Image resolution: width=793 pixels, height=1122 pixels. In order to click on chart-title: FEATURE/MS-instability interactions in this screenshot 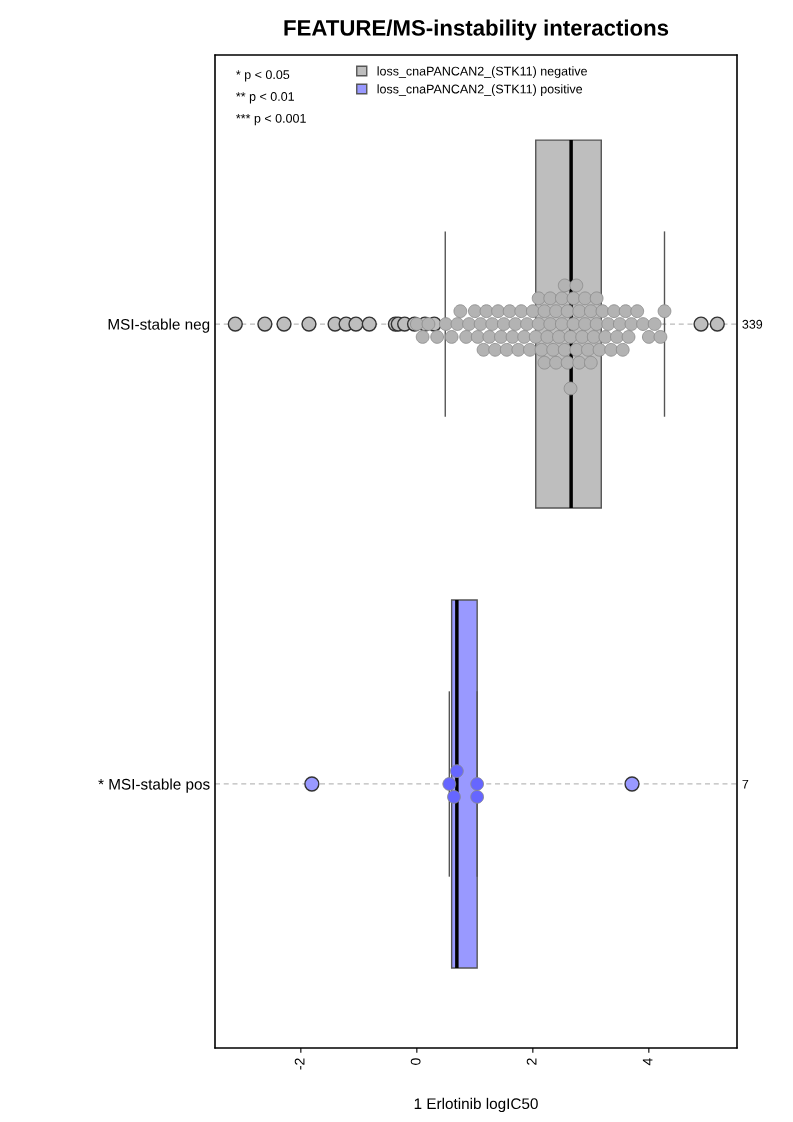, I will do `click(476, 30)`.